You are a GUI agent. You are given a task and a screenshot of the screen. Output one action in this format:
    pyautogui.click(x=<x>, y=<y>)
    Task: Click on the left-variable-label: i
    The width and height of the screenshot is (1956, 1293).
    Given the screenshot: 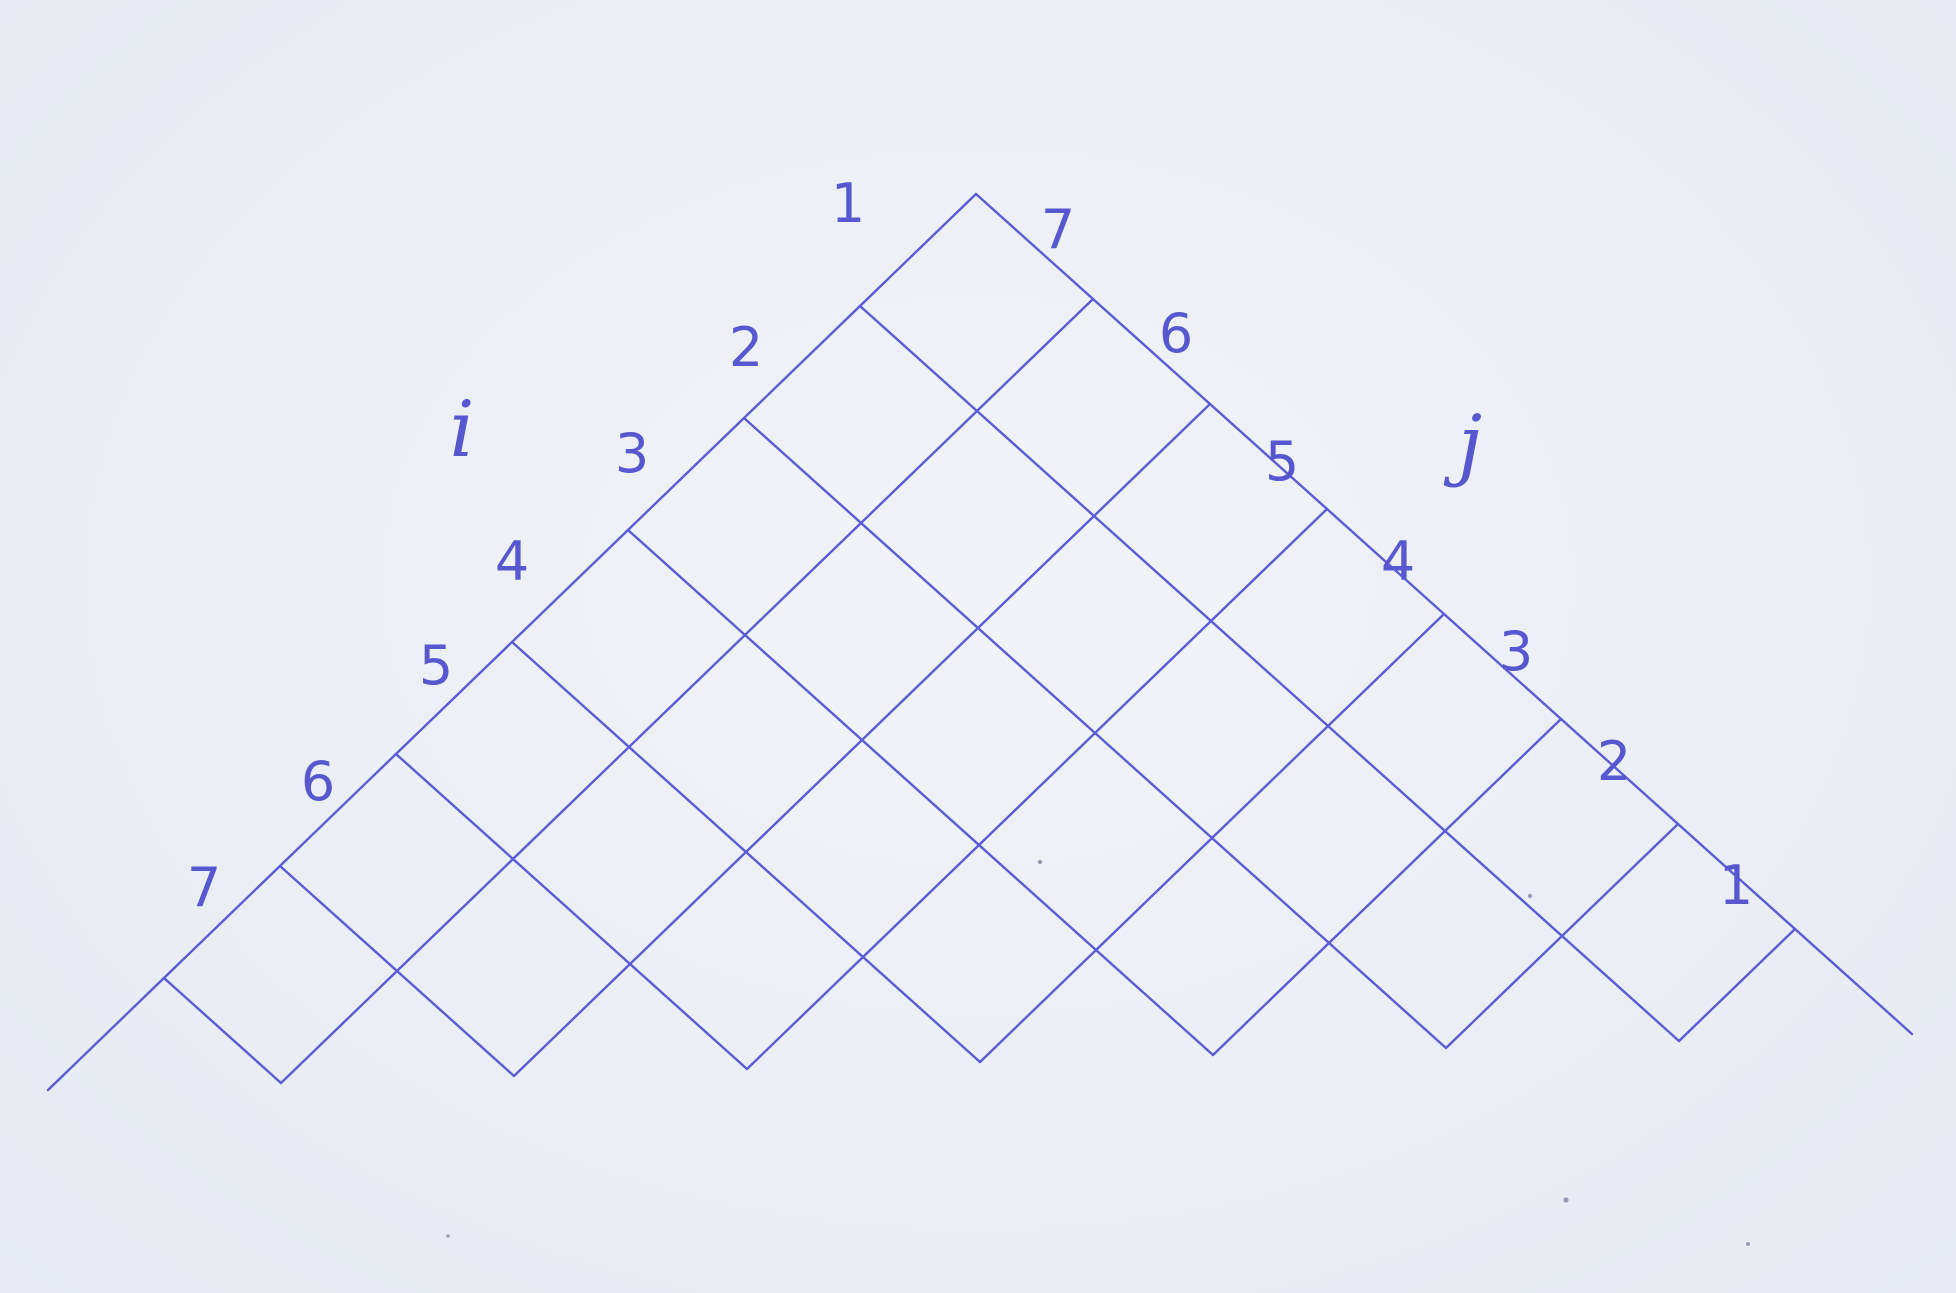 What is the action you would take?
    pyautogui.click(x=462, y=430)
    